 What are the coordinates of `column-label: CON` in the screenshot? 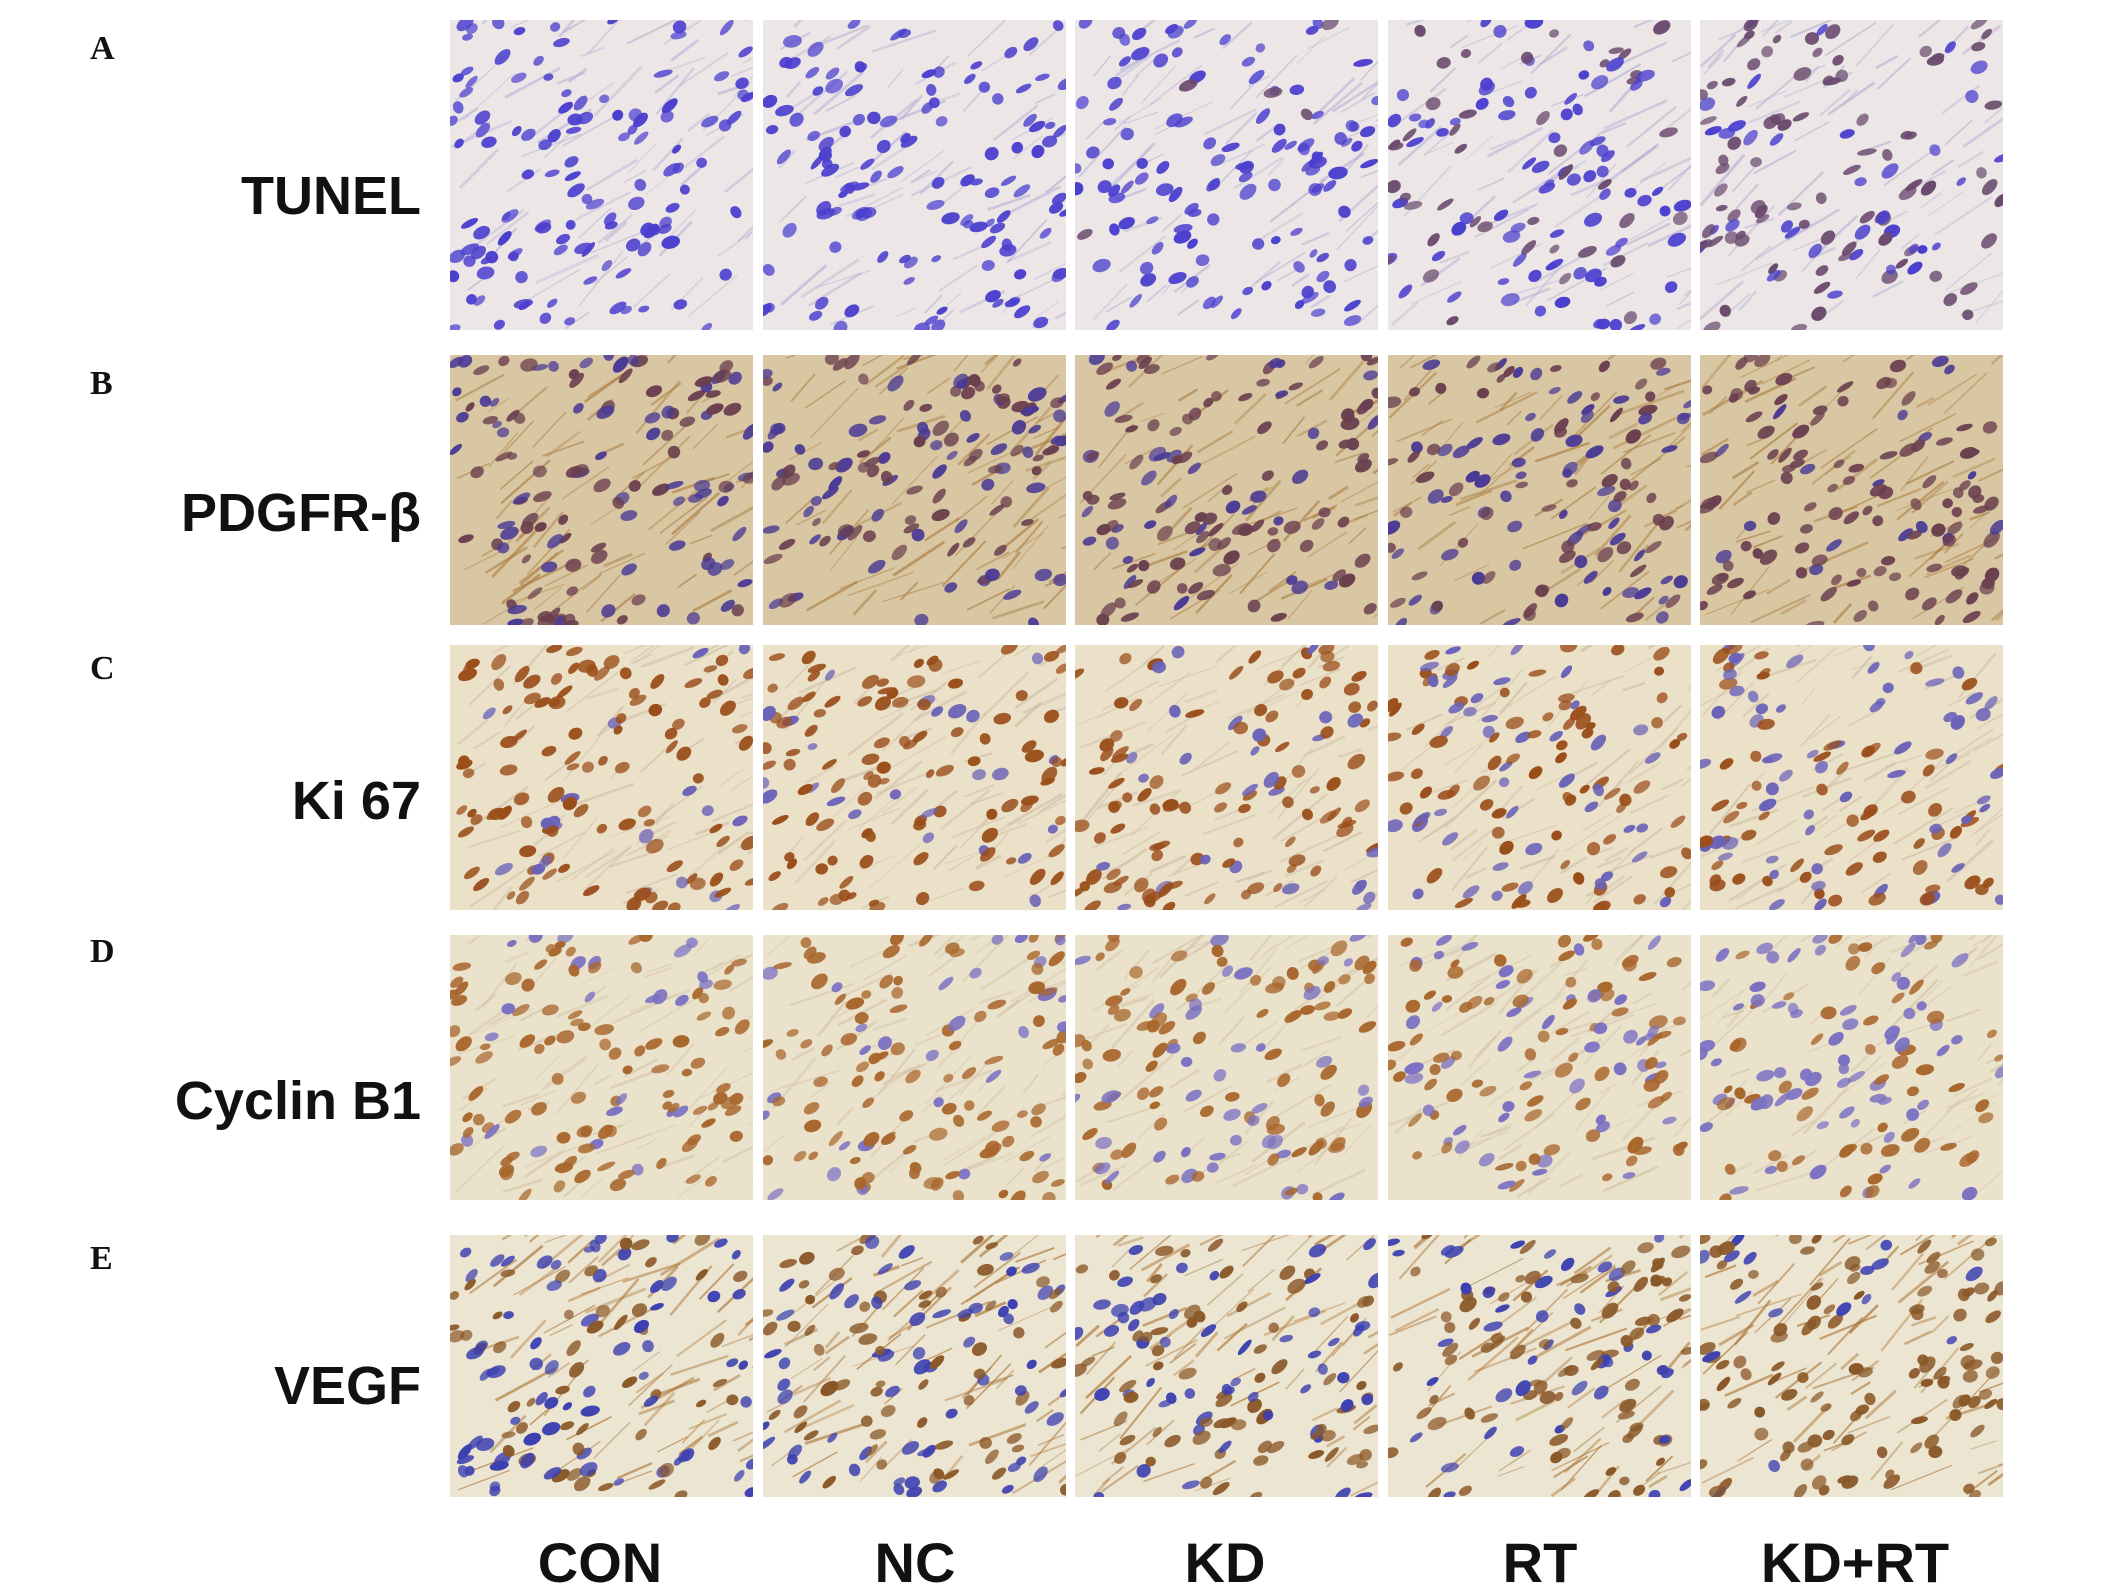 It's located at (600, 1562).